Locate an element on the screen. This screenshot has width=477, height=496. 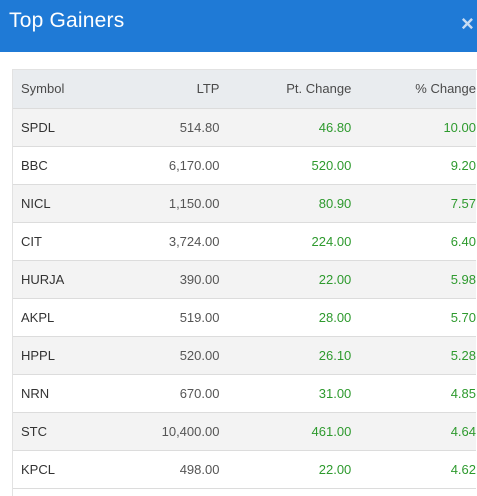
table-row: NRN 670.00 31.00 4.85 is located at coordinates (244, 393).